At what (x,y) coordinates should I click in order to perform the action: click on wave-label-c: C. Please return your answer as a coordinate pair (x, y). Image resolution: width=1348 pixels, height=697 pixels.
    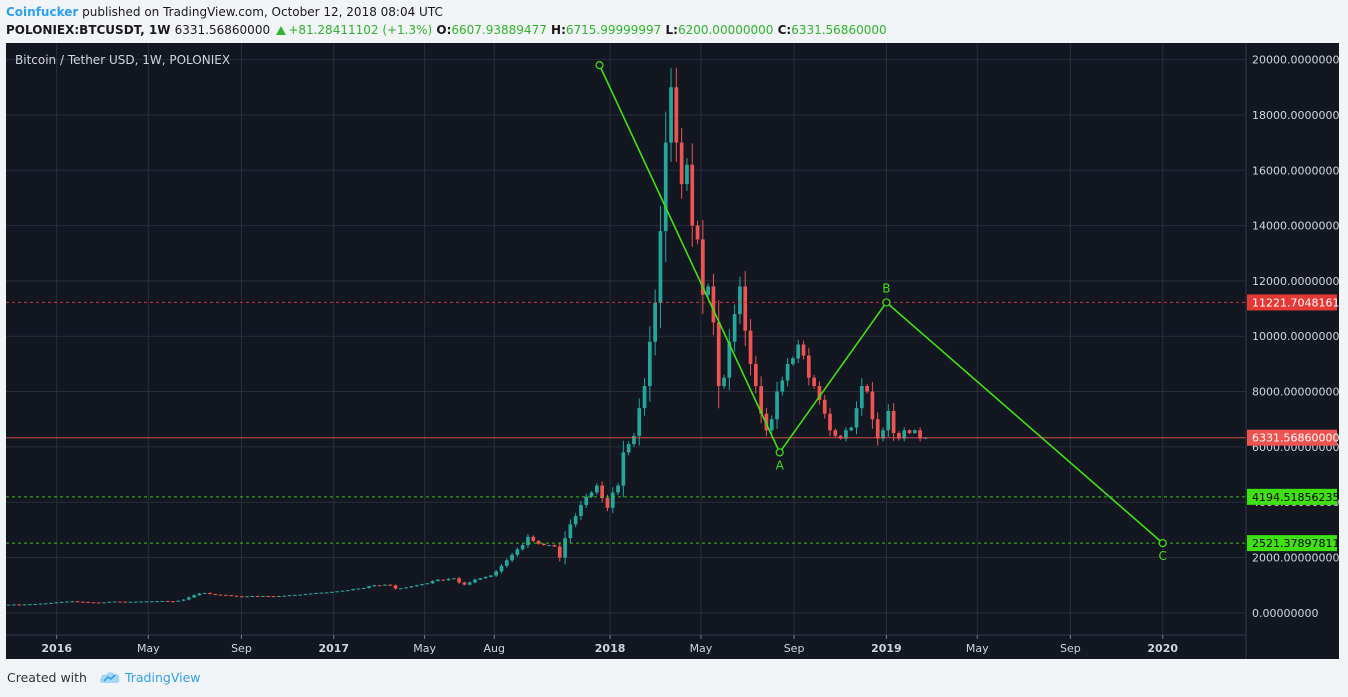
    Looking at the image, I should click on (1163, 556).